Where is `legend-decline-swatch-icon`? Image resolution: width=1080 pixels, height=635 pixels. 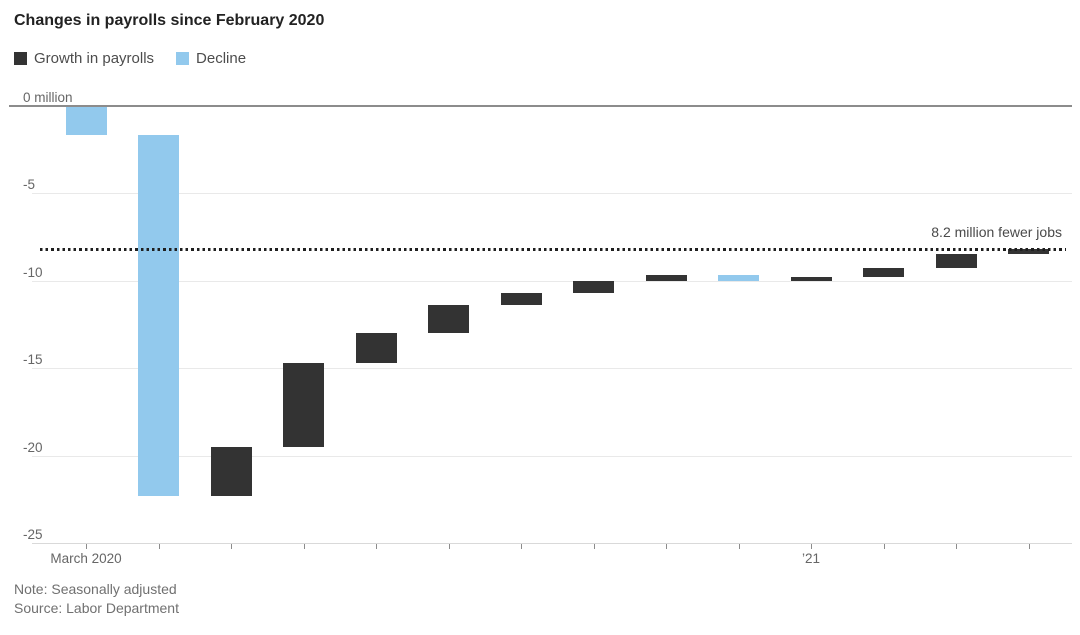
legend-decline-swatch-icon is located at coordinates (183, 58).